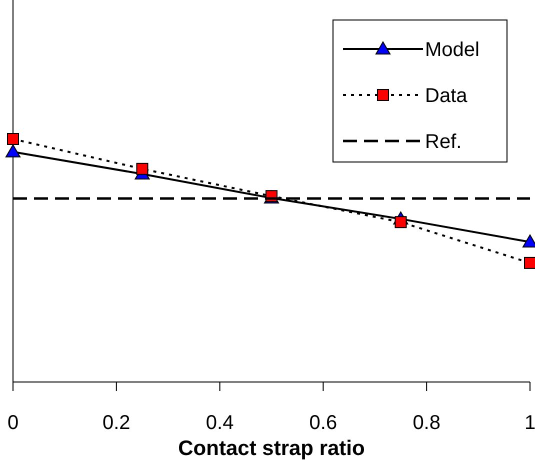 This screenshot has width=535, height=461. Describe the element at coordinates (446, 96) in the screenshot. I see `legend-label: Data` at that location.